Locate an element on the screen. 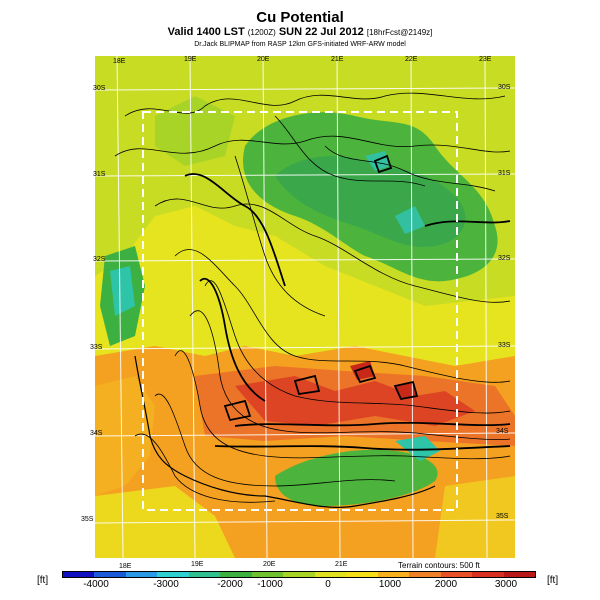  left-lat-label: 31S is located at coordinates (99, 174).